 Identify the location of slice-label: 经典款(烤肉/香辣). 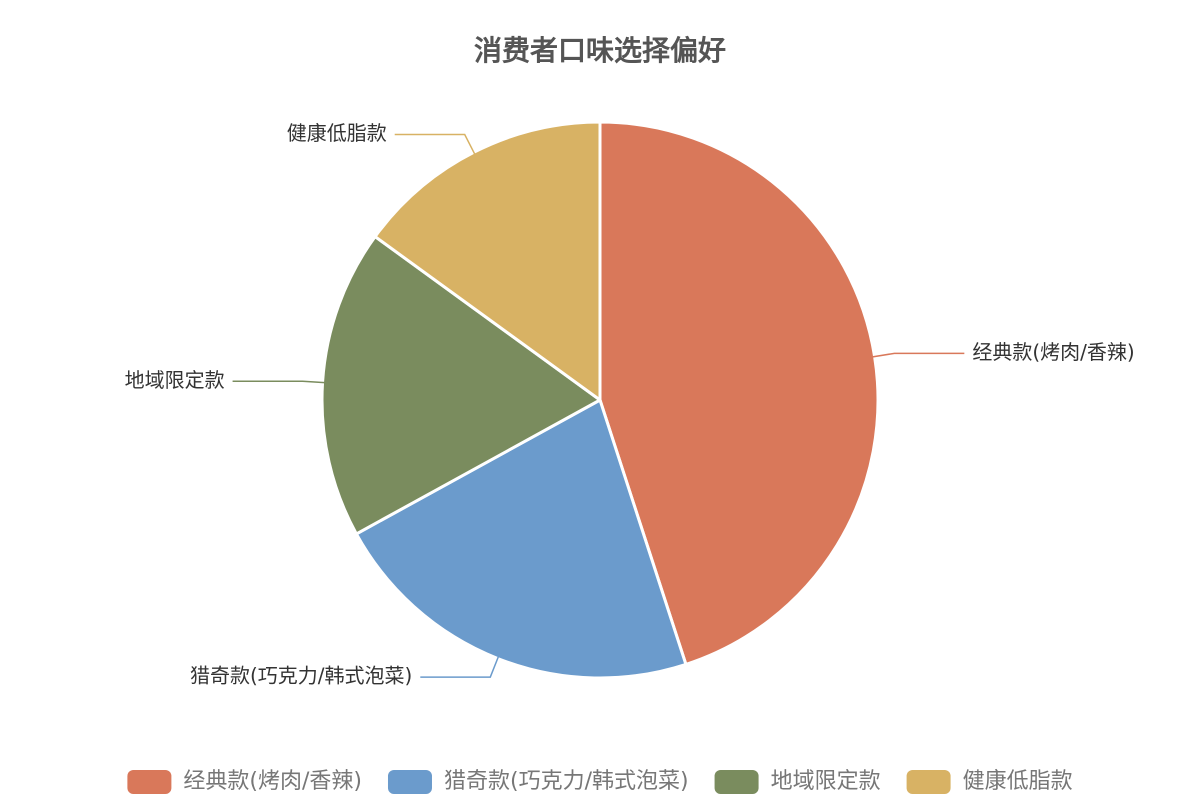
(1053, 352).